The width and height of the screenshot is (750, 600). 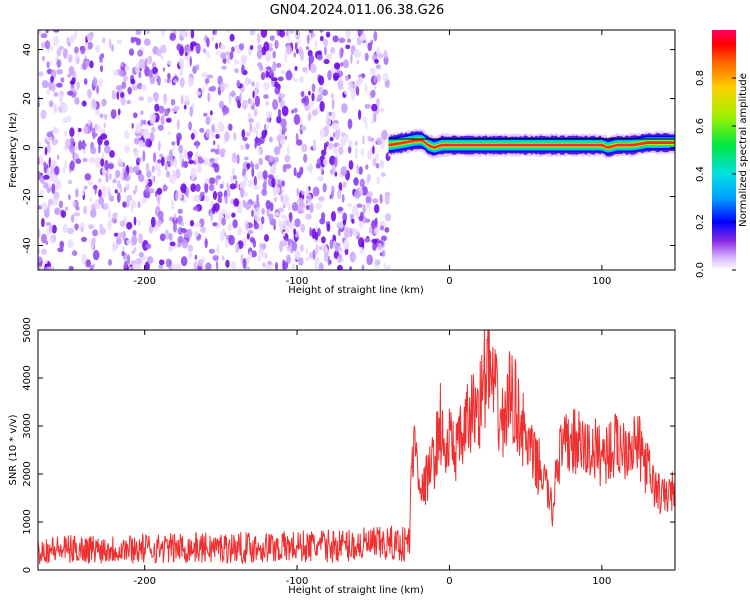 I want to click on spectrogram-ytick-label: 40, so click(x=27, y=49).